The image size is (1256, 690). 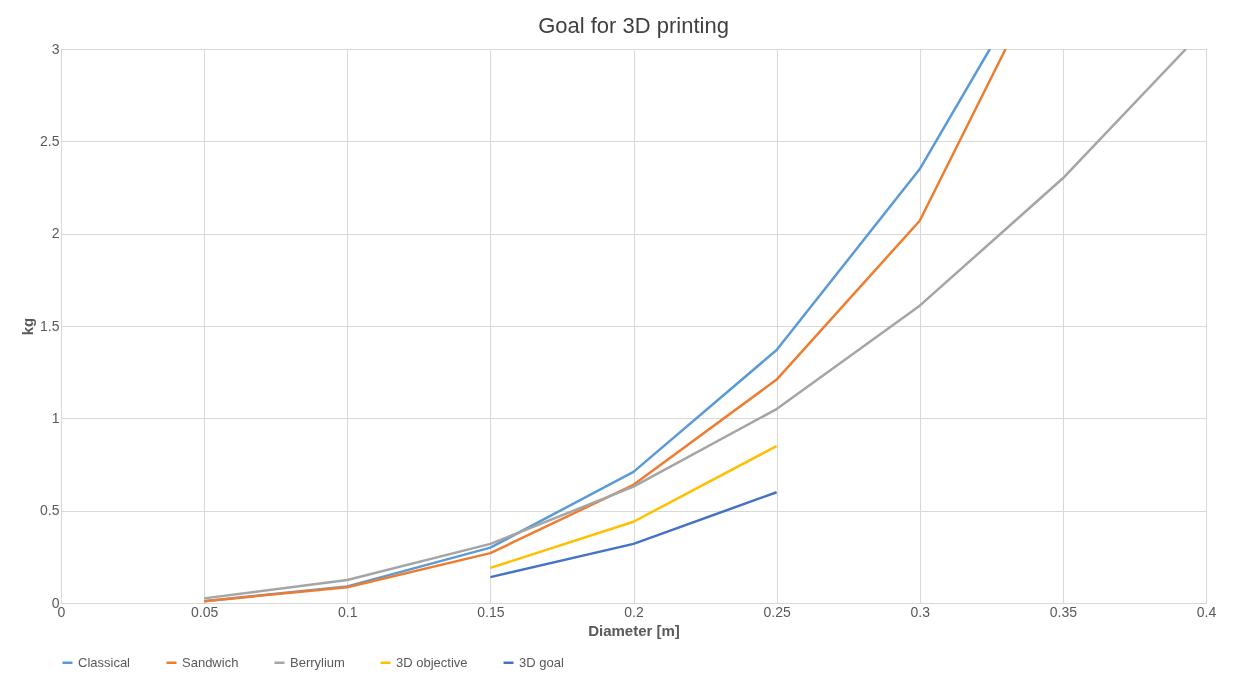 I want to click on chart-title: Goal for 3D printing, so click(x=633, y=25).